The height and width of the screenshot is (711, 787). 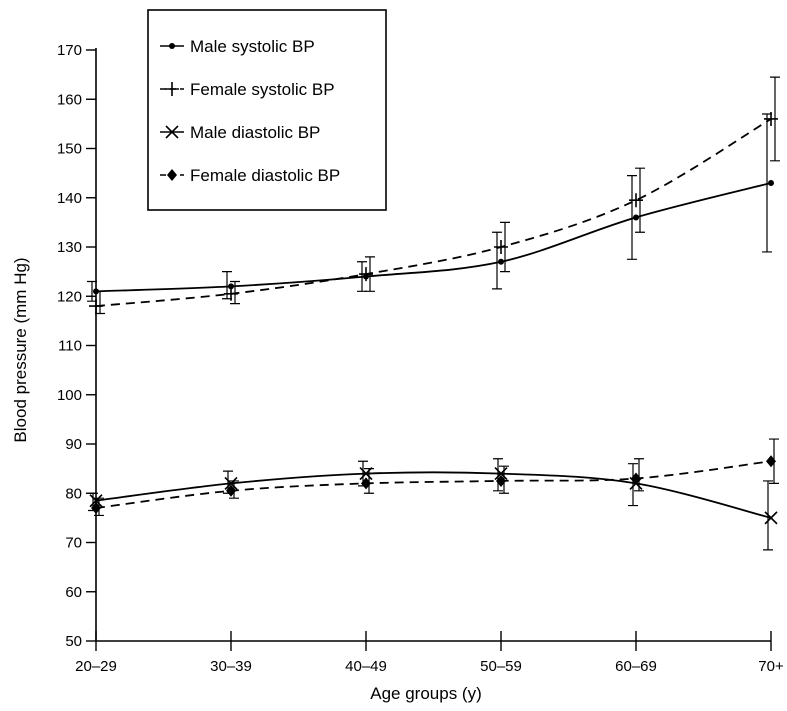 What do you see at coordinates (69, 149) in the screenshot?
I see `y-tick-label-150: 150` at bounding box center [69, 149].